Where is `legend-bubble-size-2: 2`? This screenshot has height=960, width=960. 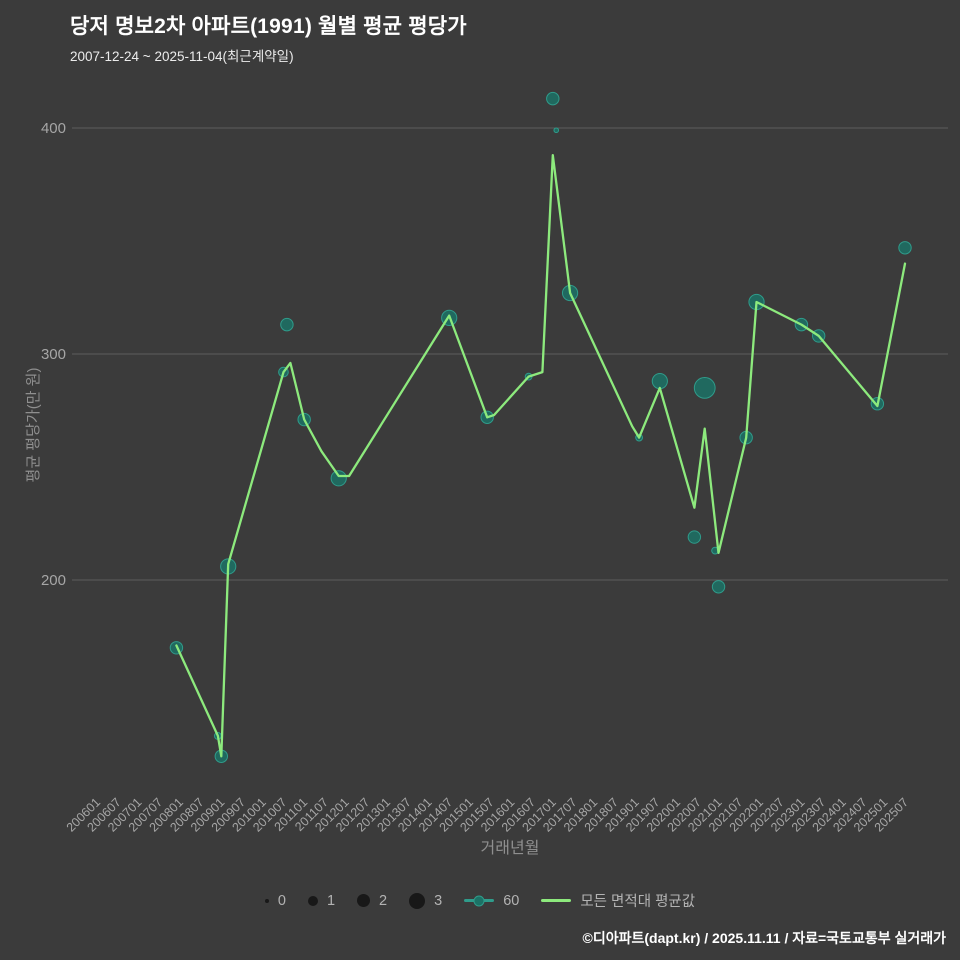
legend-bubble-size-2: 2 is located at coordinates (372, 901).